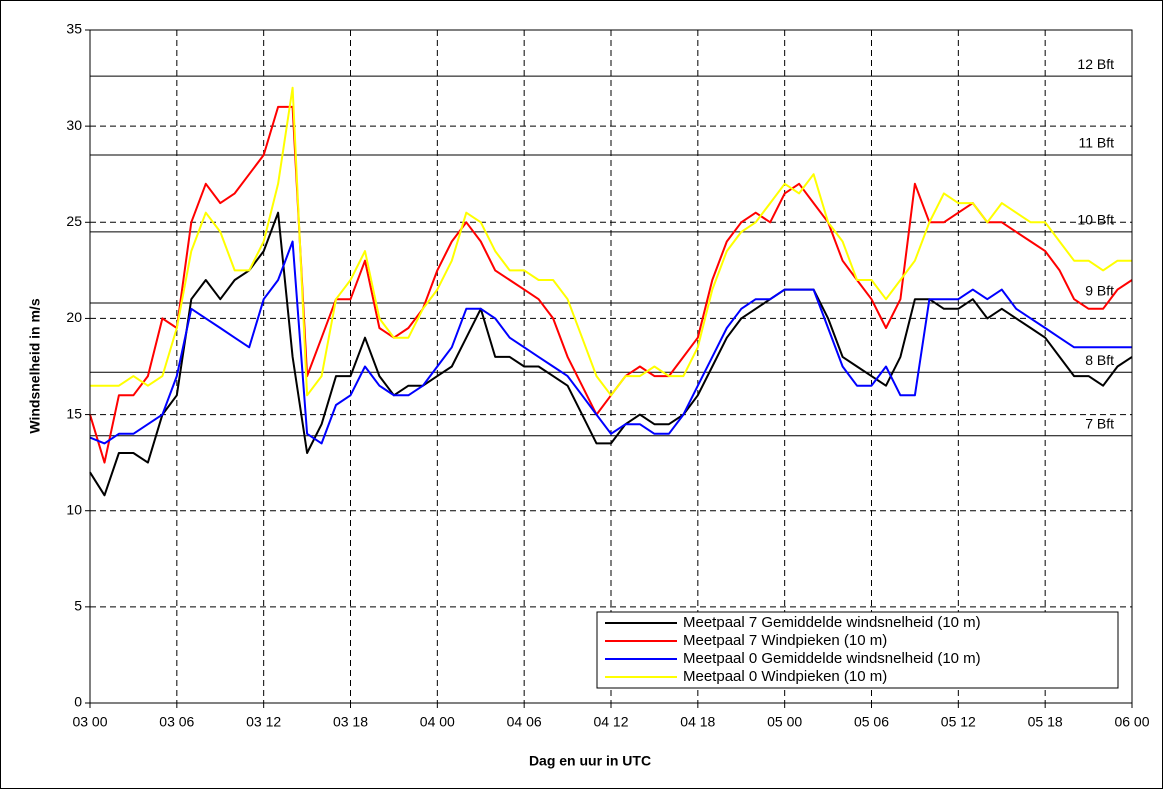 This screenshot has height=794, width=1163. What do you see at coordinates (74, 221) in the screenshot?
I see `y-tick-label: 25` at bounding box center [74, 221].